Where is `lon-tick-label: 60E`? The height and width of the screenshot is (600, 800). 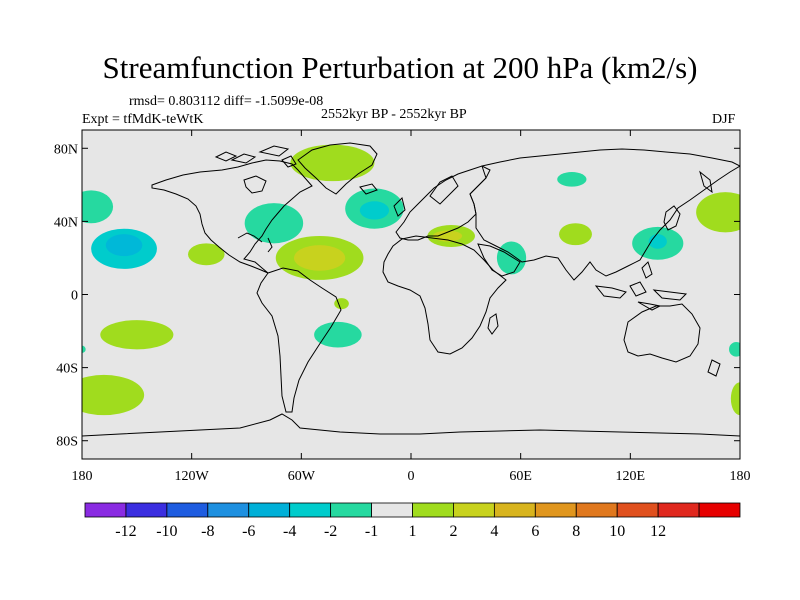 lon-tick-label: 60E is located at coordinates (520, 476).